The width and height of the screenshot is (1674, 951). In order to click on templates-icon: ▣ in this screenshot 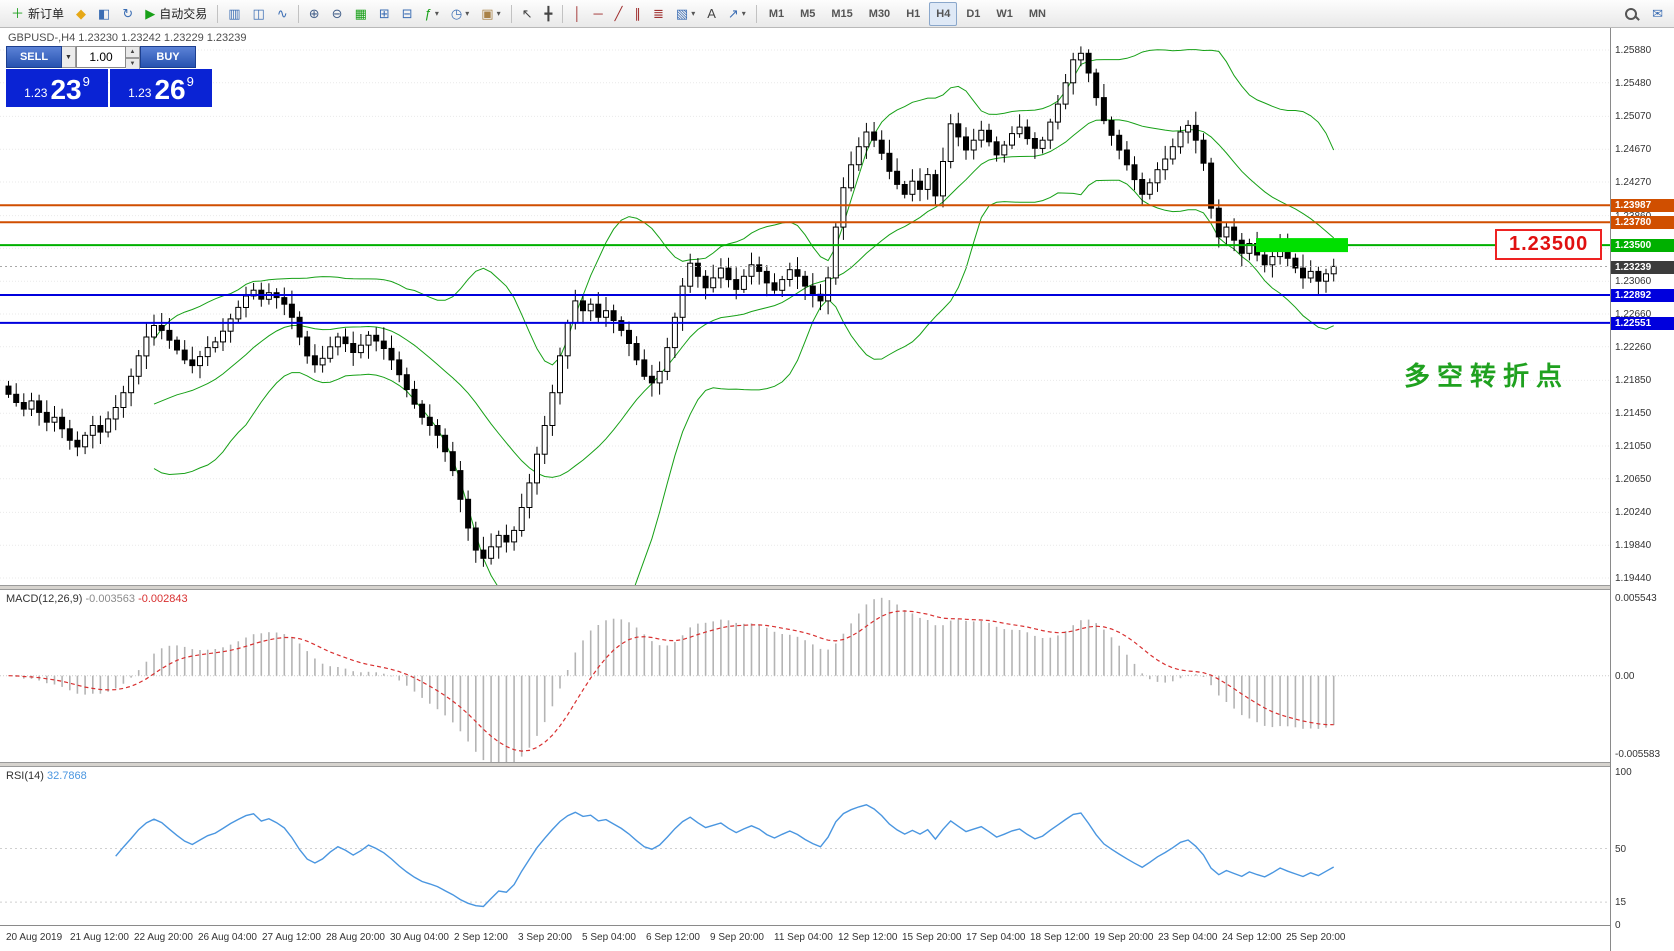, I will do `click(487, 13)`.